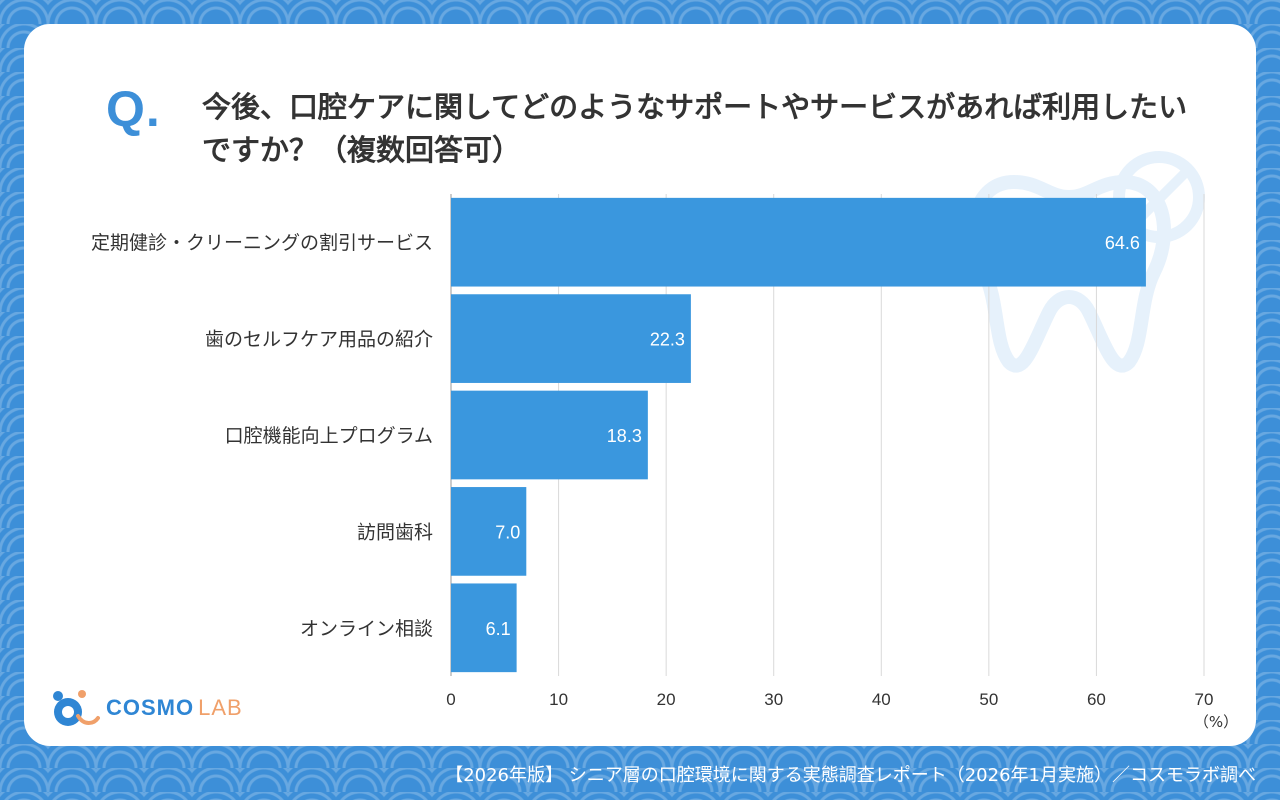 Image resolution: width=1280 pixels, height=800 pixels. I want to click on bar-value-label: 18.3, so click(624, 436).